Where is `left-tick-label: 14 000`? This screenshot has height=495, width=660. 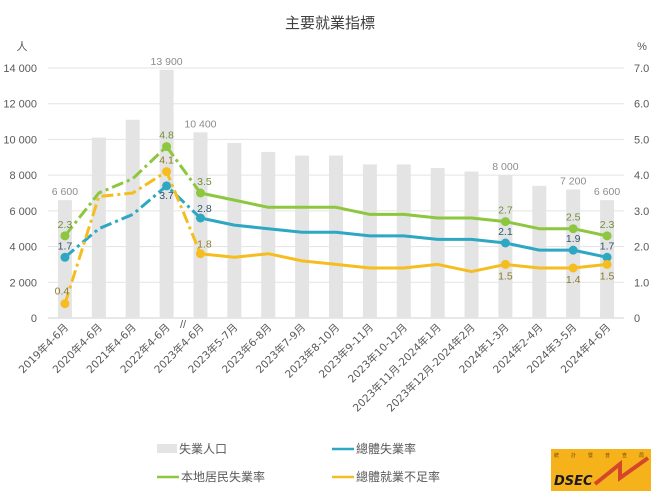 left-tick-label: 14 000 is located at coordinates (20, 69).